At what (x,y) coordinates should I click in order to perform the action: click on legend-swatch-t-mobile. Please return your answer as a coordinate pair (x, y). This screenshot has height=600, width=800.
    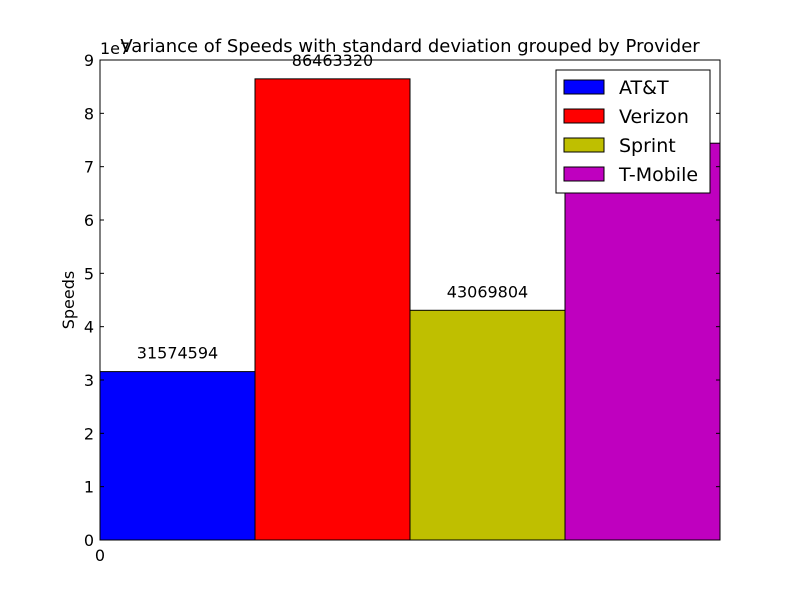
    Looking at the image, I should click on (584, 174).